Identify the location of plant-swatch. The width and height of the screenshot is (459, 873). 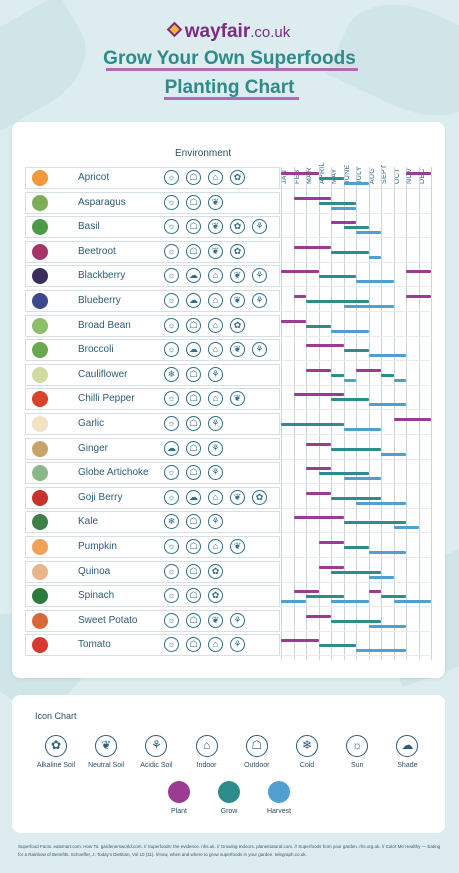
(179, 792).